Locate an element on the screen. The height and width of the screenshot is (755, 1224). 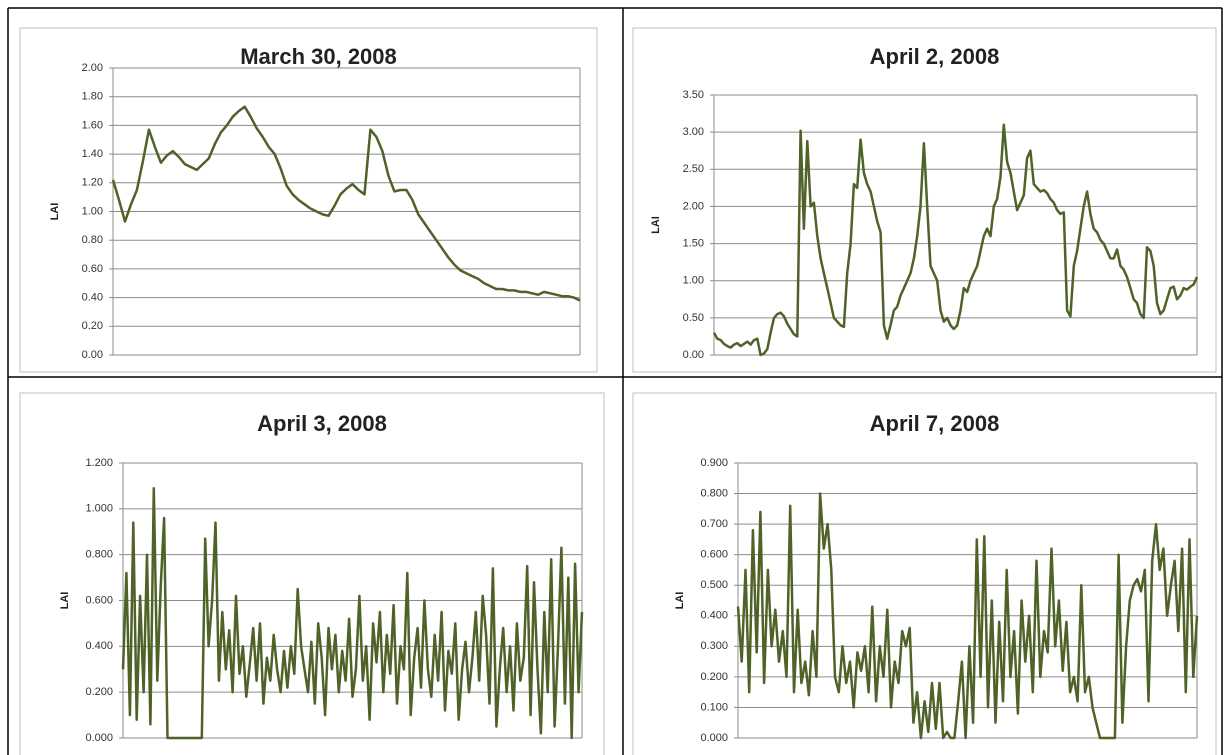
y-tick-label: 0.20 is located at coordinates (92, 326).